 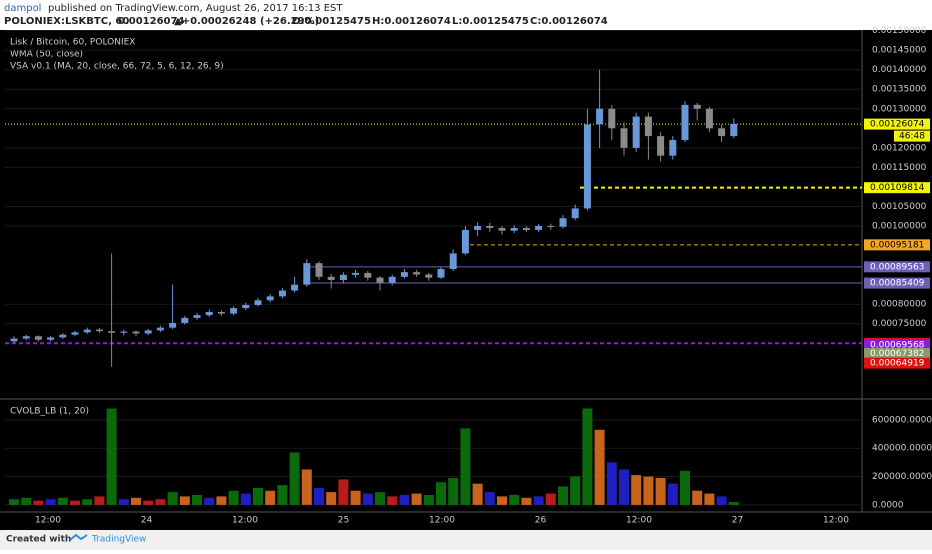 I want to click on x-tick-label: 24, so click(x=147, y=521).